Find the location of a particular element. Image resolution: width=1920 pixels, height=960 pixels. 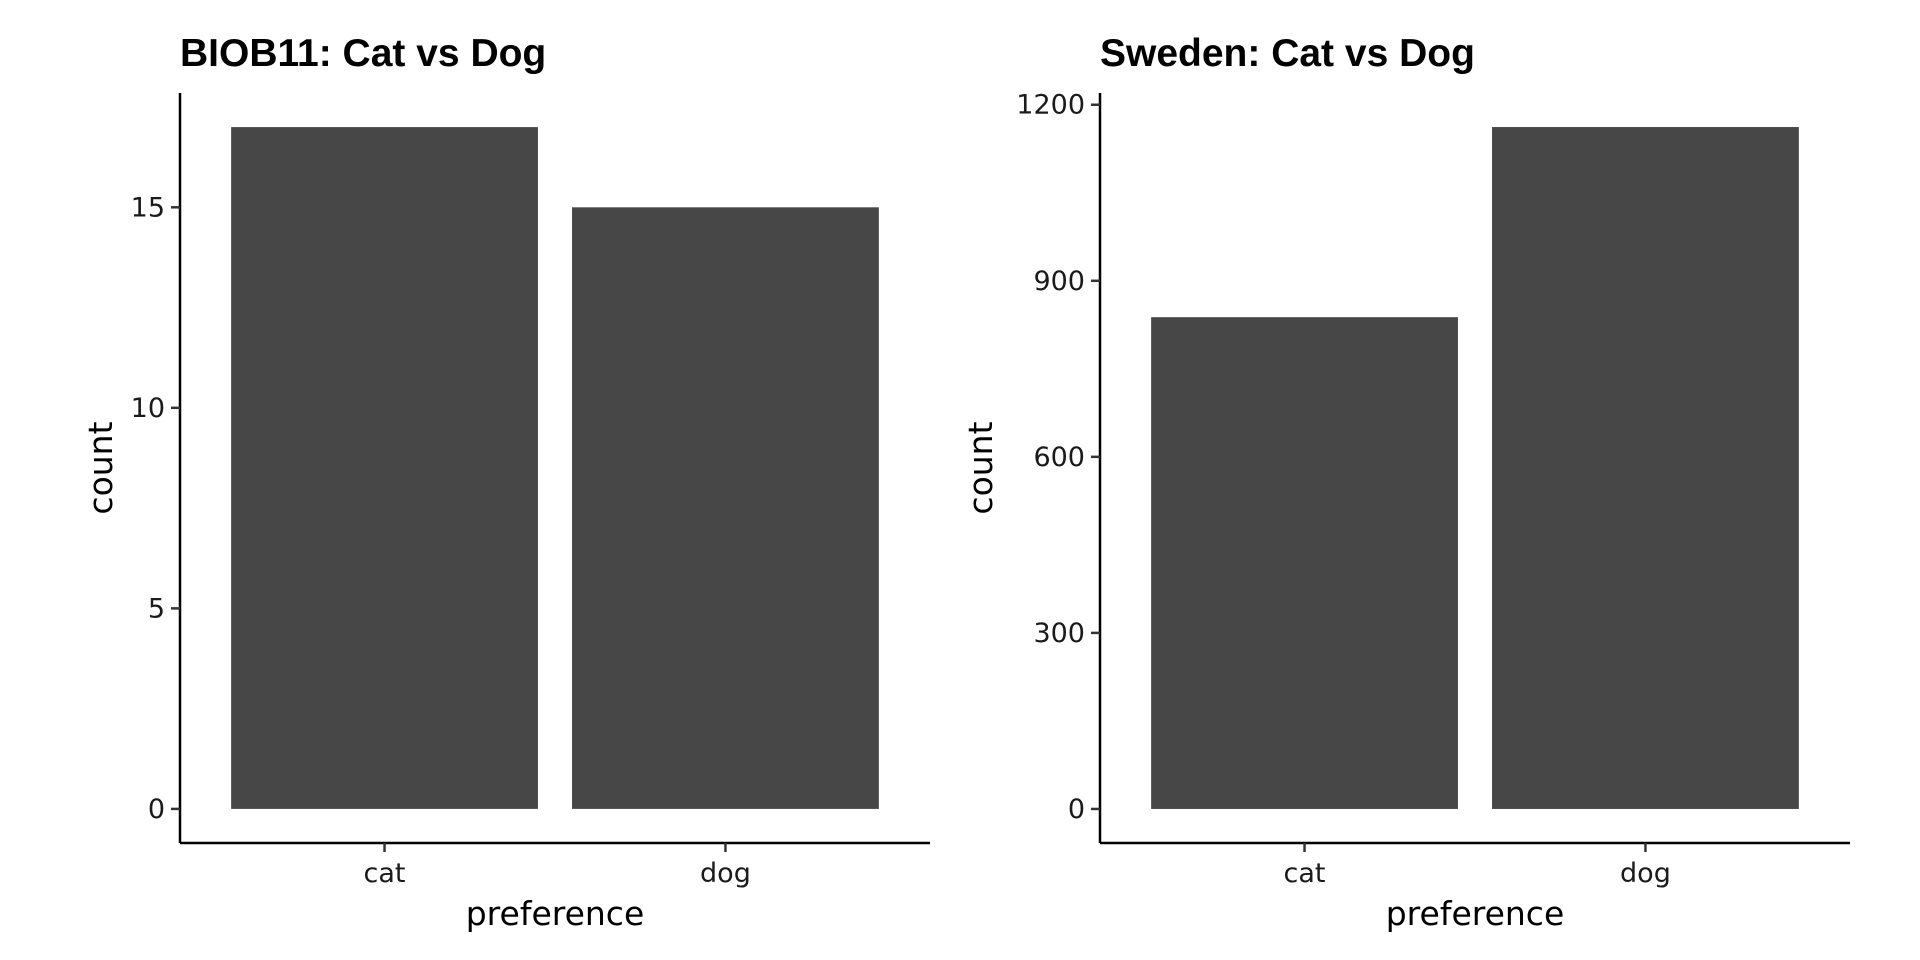

chart-title: Sweden: Cat vs Dog is located at coordinates (1287, 53).